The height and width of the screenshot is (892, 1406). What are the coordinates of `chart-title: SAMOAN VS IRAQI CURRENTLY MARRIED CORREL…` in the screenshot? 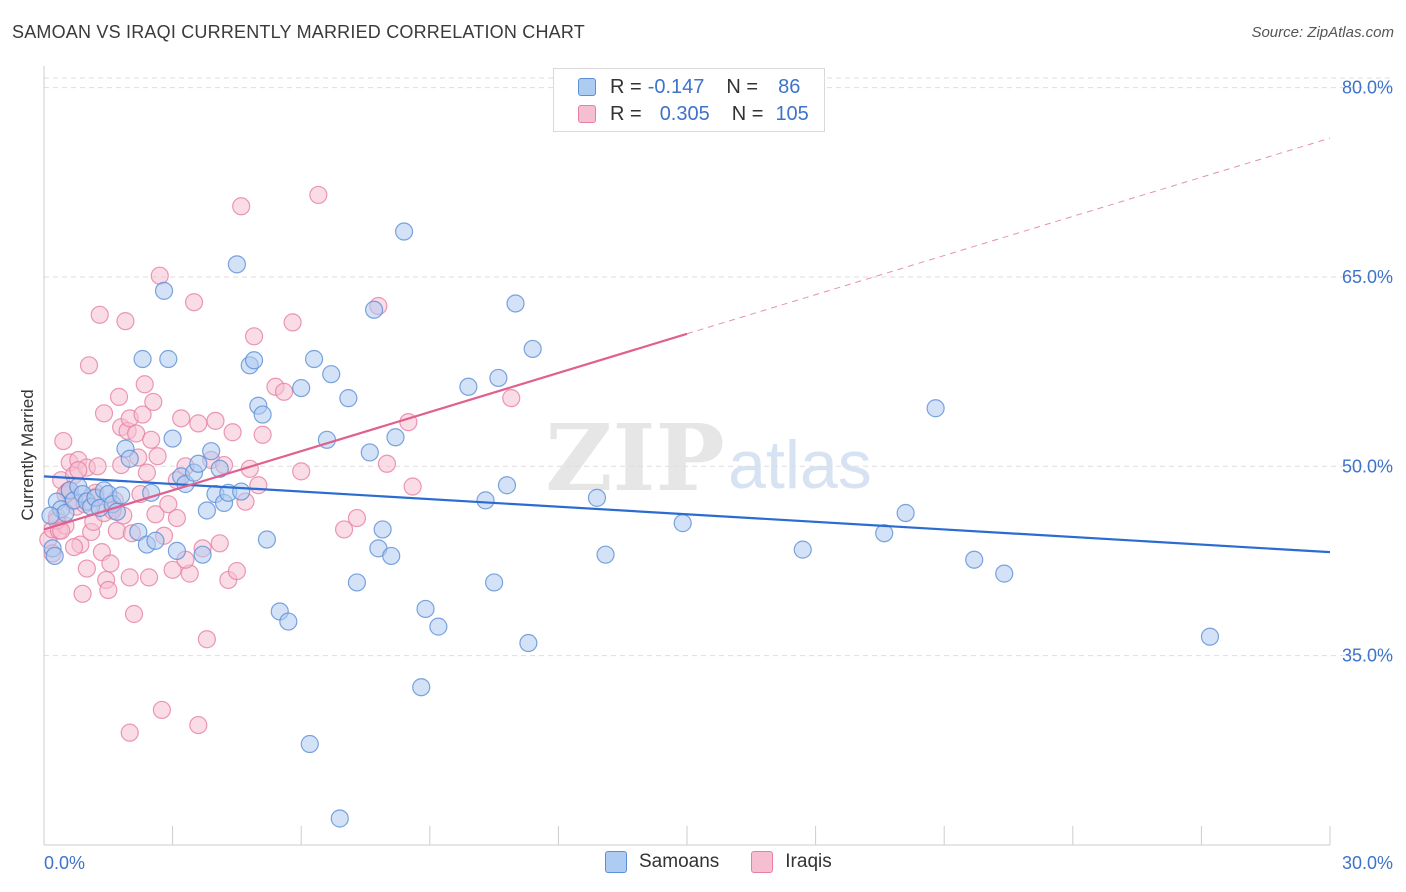 It's located at (298, 32).